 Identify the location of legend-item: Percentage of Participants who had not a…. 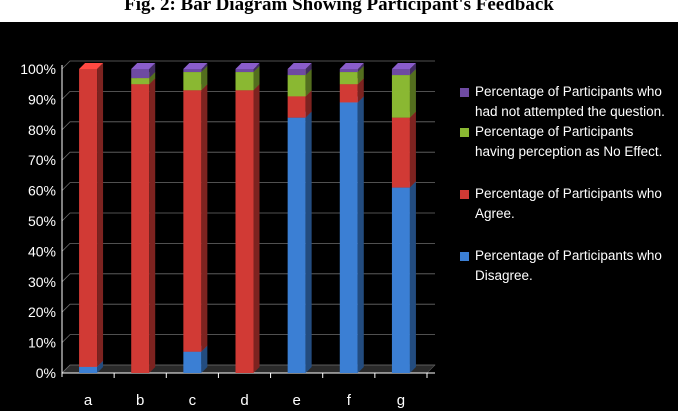
(567, 102).